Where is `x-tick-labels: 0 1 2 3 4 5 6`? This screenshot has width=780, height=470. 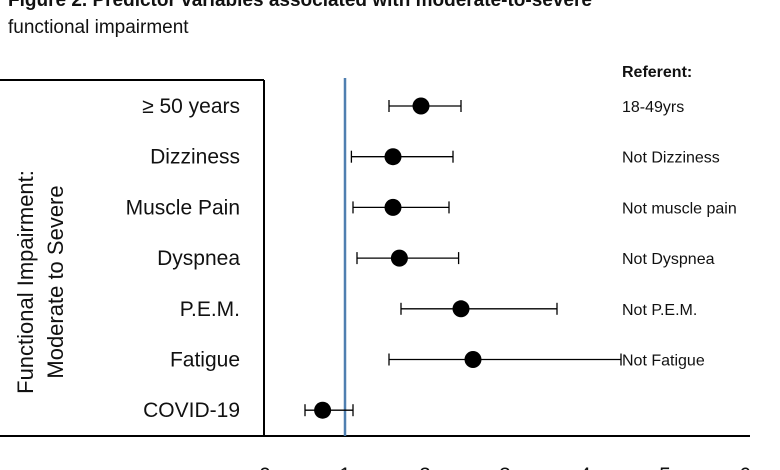
x-tick-labels: 0 1 2 3 4 5 6 is located at coordinates (505, 467).